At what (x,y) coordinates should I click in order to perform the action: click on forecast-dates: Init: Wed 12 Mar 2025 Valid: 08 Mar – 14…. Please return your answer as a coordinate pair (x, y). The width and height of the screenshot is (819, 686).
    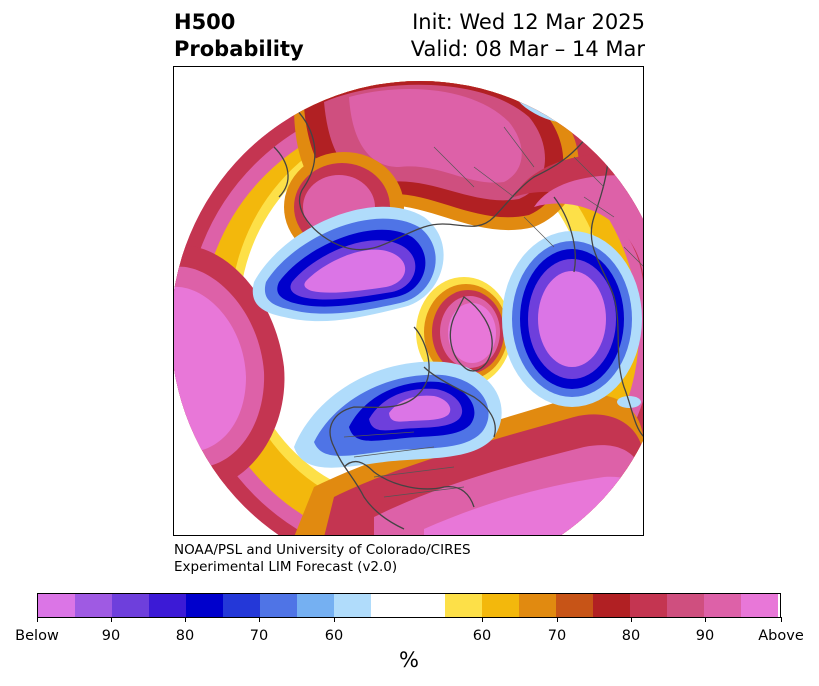
    Looking at the image, I should click on (528, 36).